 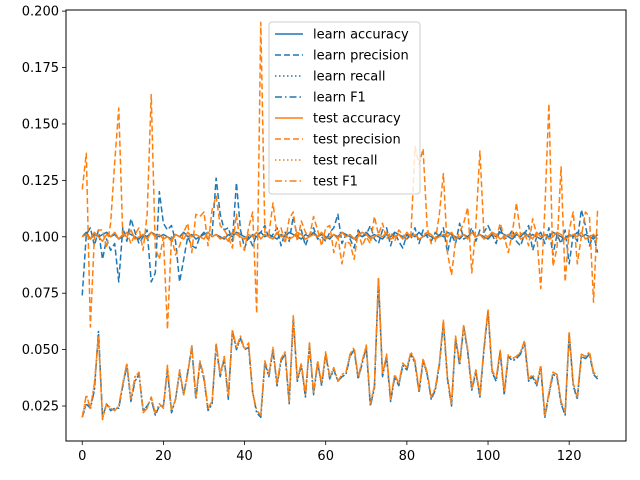 I want to click on y-tick-label: 0.025, so click(x=40, y=407).